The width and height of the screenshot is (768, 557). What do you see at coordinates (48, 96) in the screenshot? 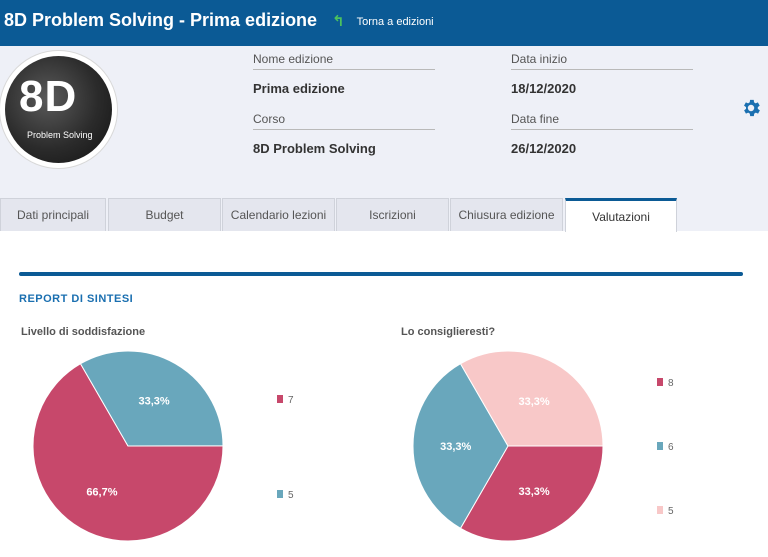
I see `logo-title: 8D` at bounding box center [48, 96].